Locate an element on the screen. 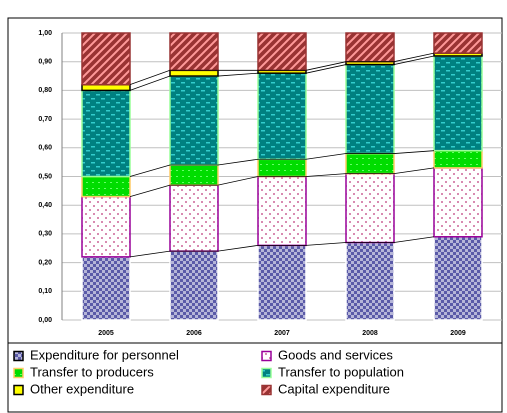 This screenshot has width=507, height=413. legend-label: Capital expenditure is located at coordinates (334, 388).